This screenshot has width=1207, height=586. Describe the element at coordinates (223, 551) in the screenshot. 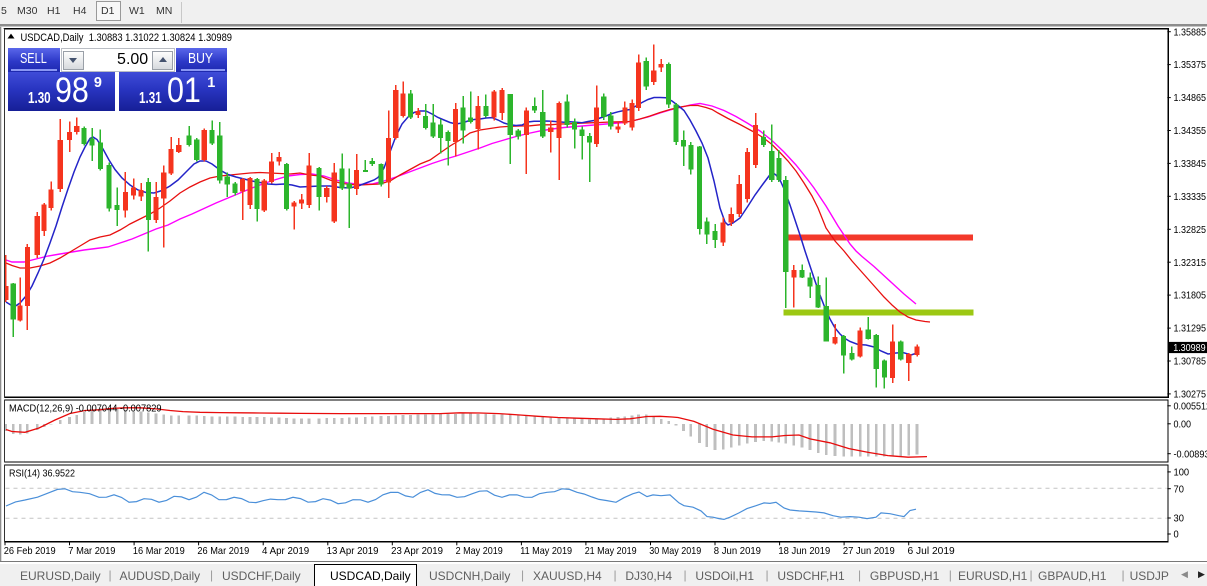

I see `svg-text: 26 Mar 2019` at that location.